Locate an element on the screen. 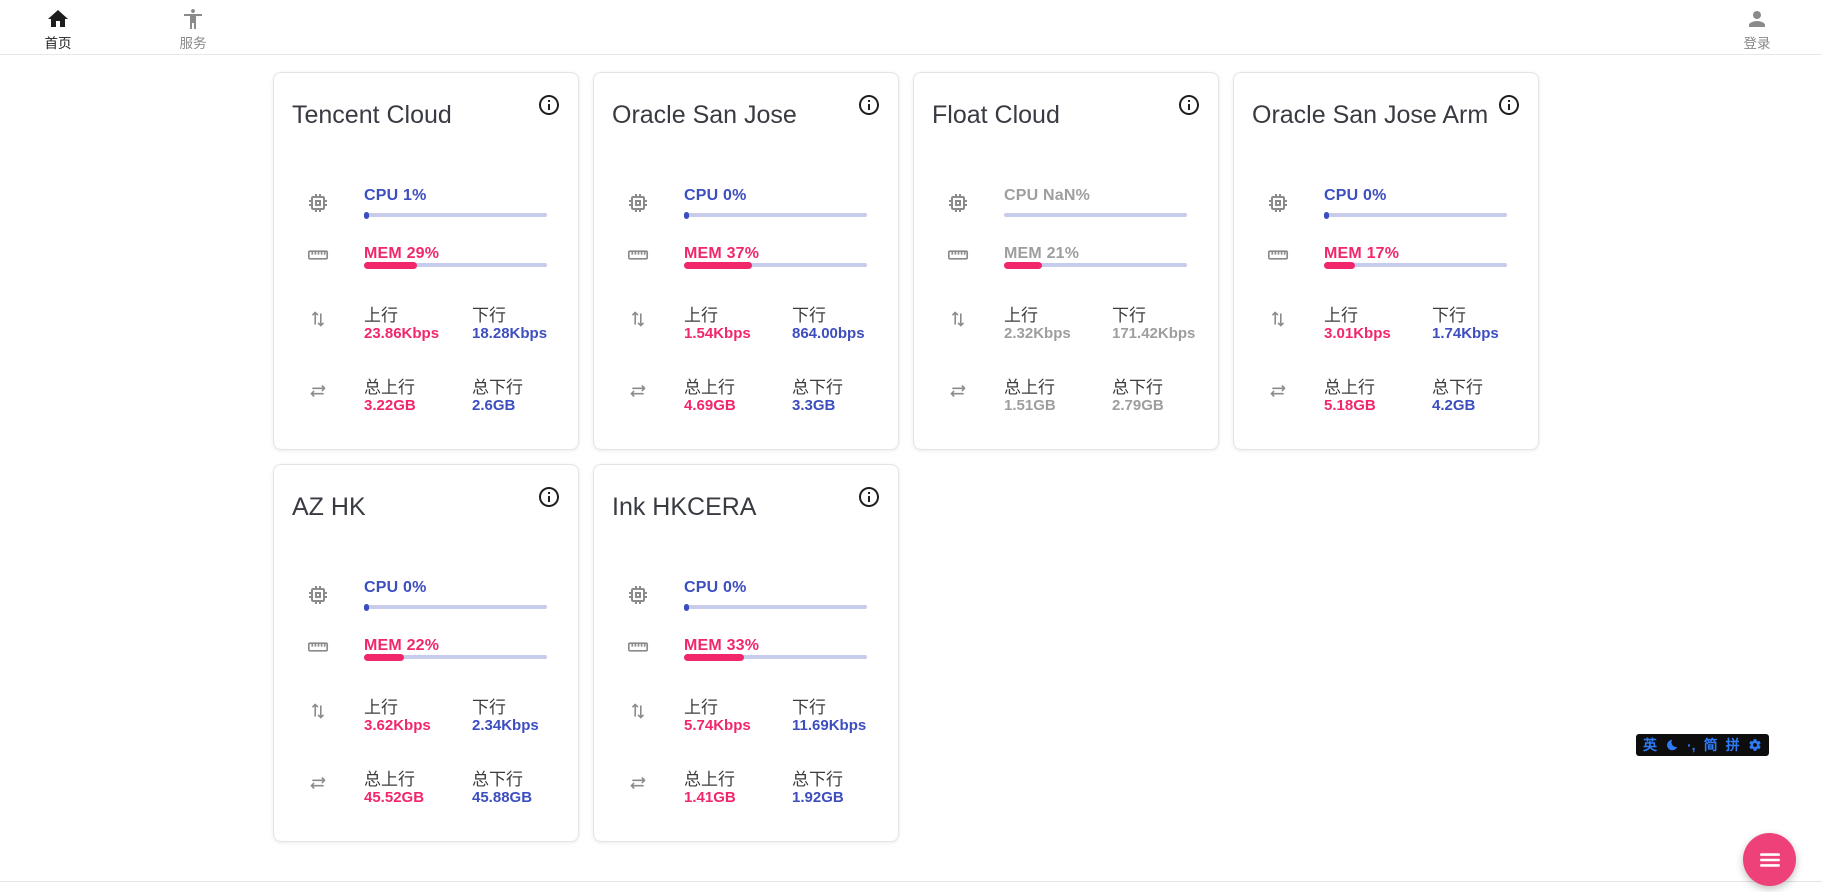 The image size is (1822, 892). moon-icon is located at coordinates (1672, 745).